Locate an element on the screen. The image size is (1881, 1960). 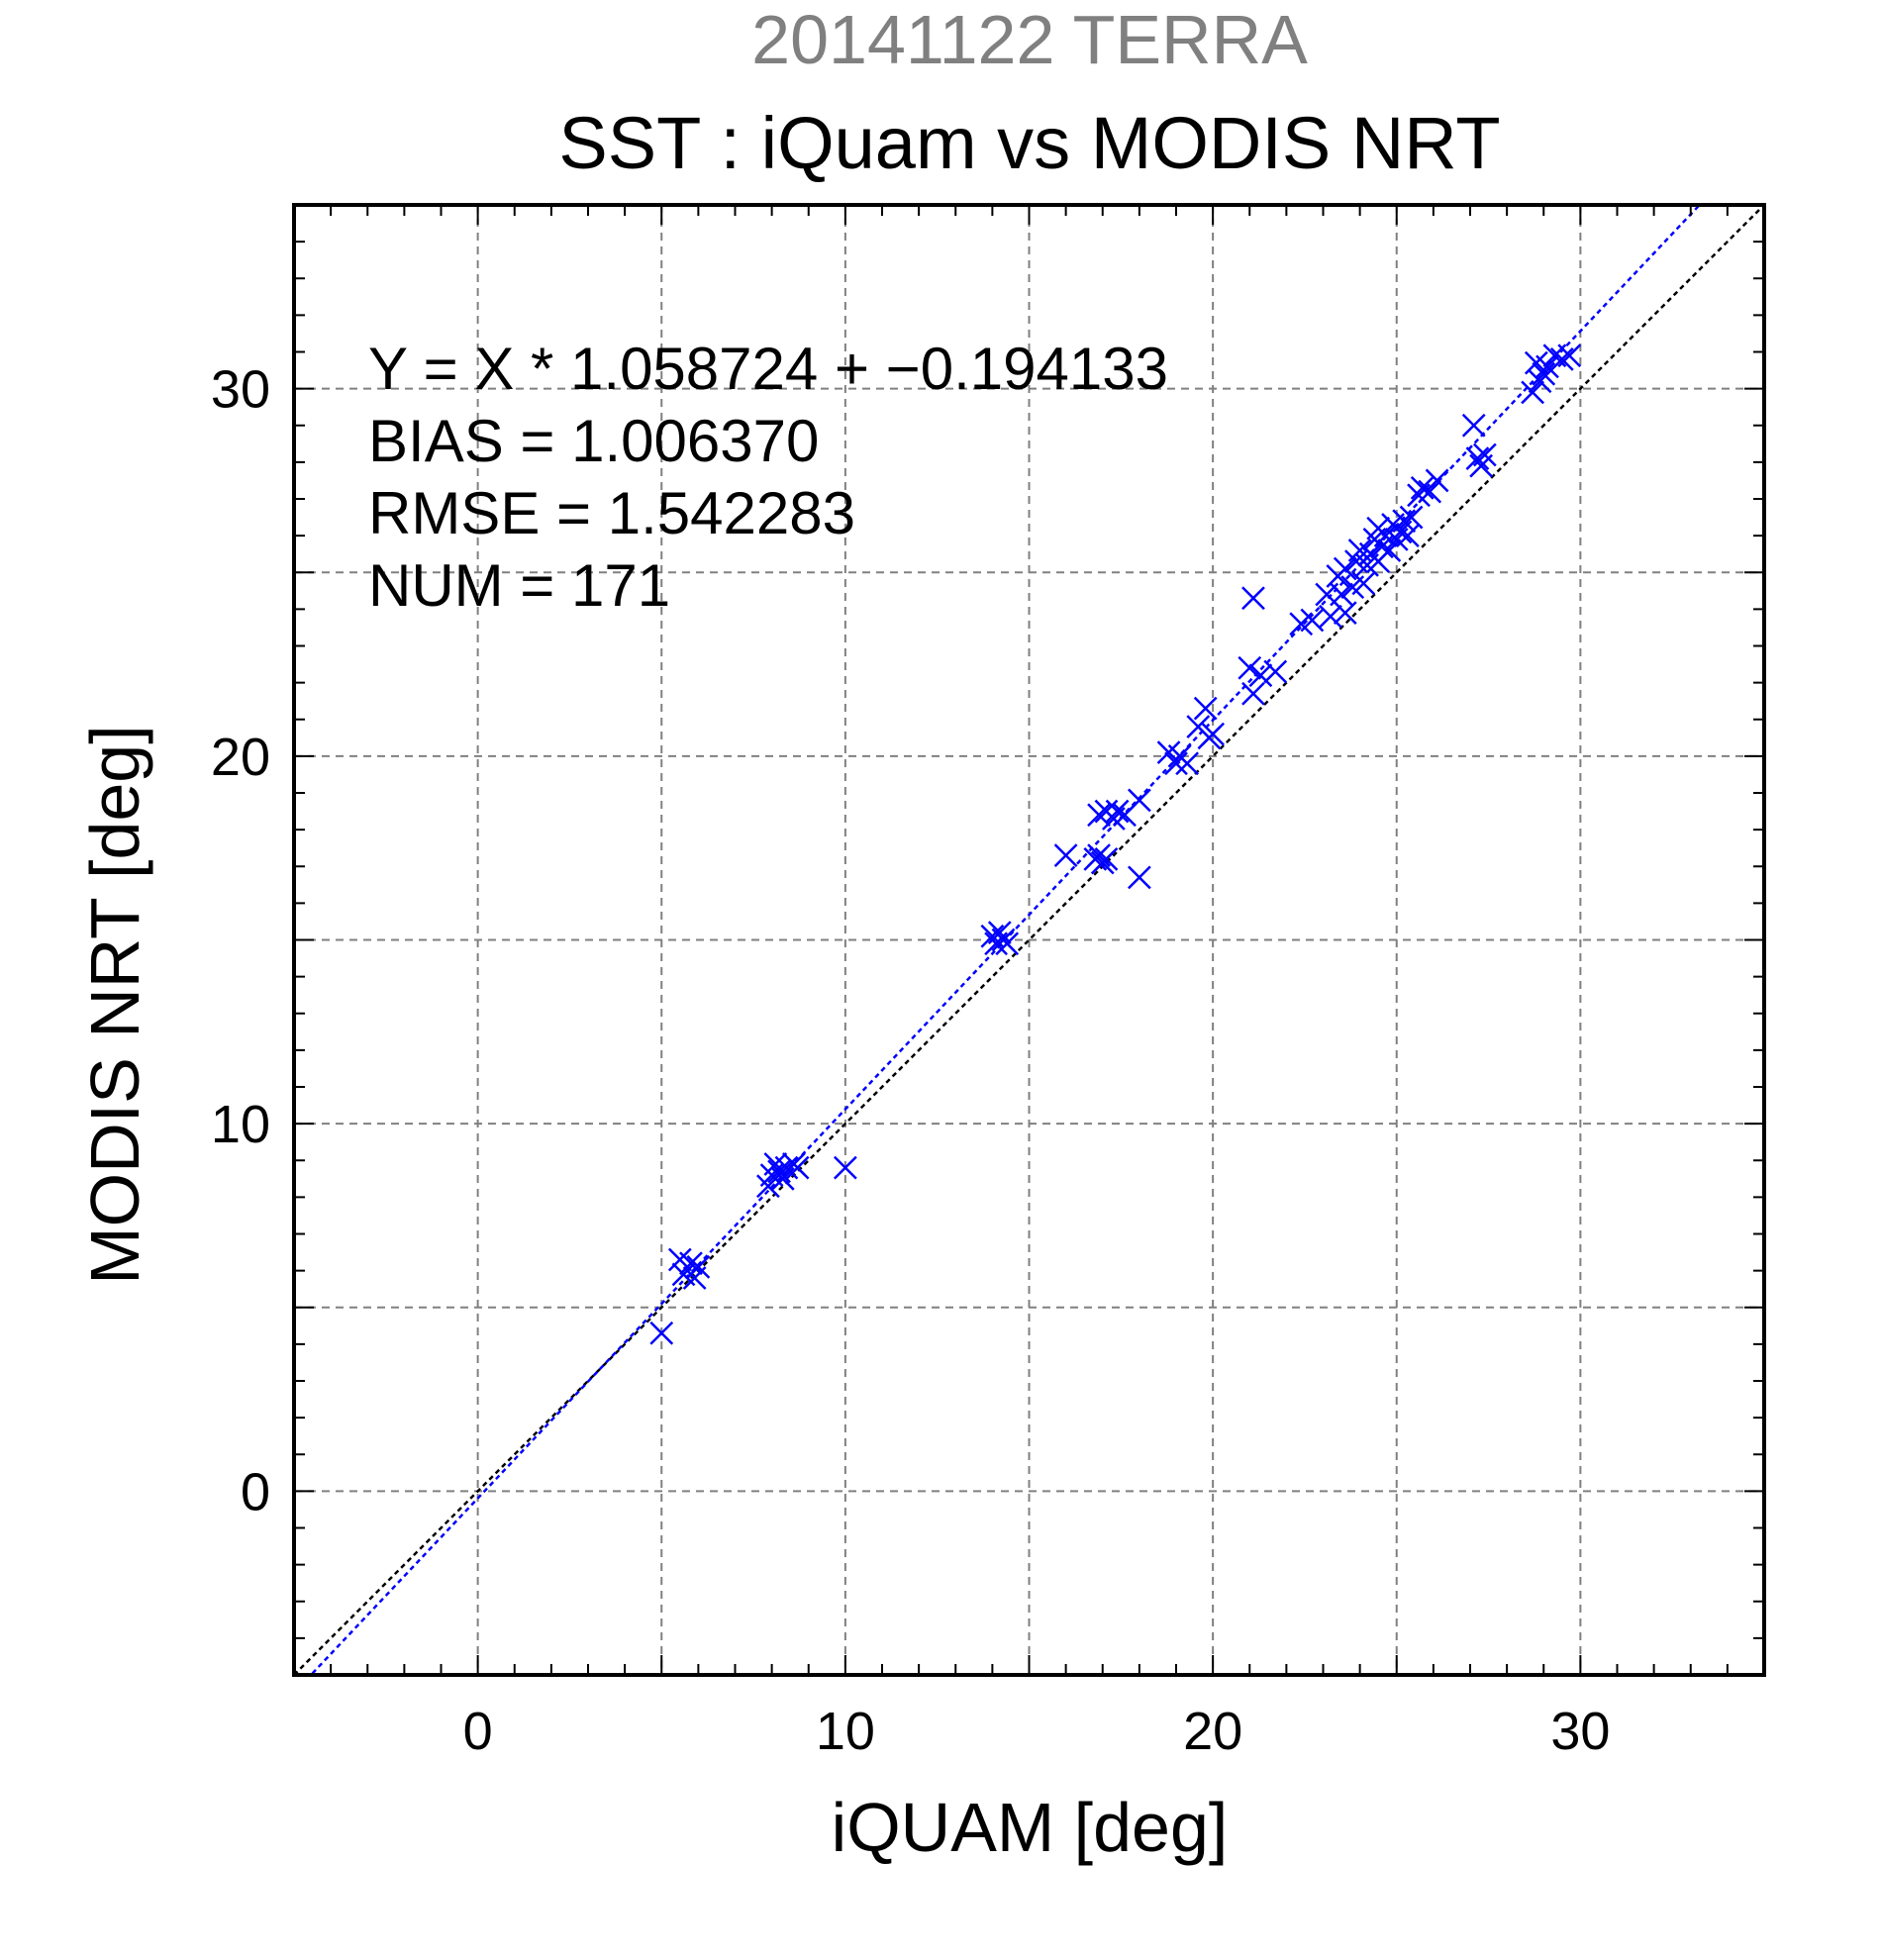
x-tick-label: 10 is located at coordinates (845, 1731).